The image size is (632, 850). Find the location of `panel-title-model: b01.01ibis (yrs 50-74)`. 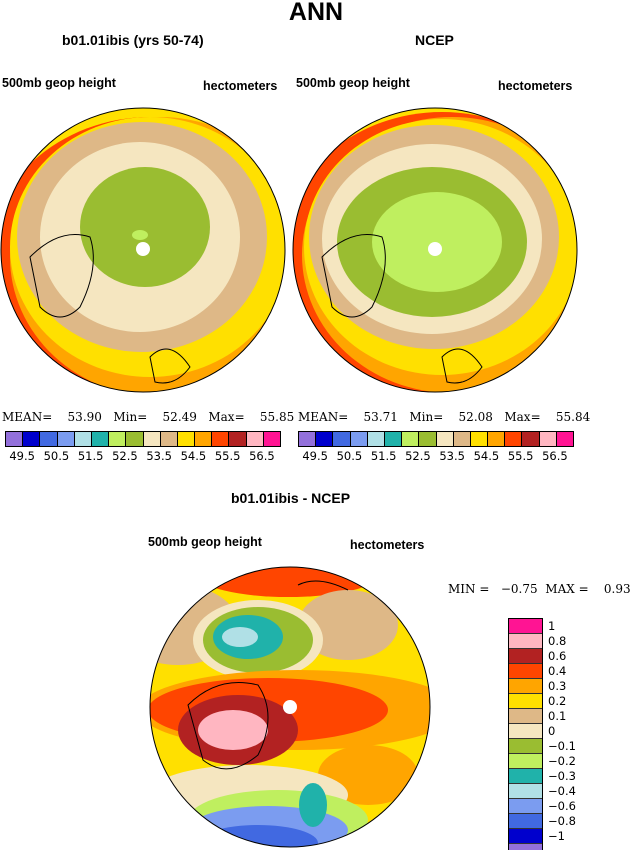

panel-title-model: b01.01ibis (yrs 50-74) is located at coordinates (133, 40).